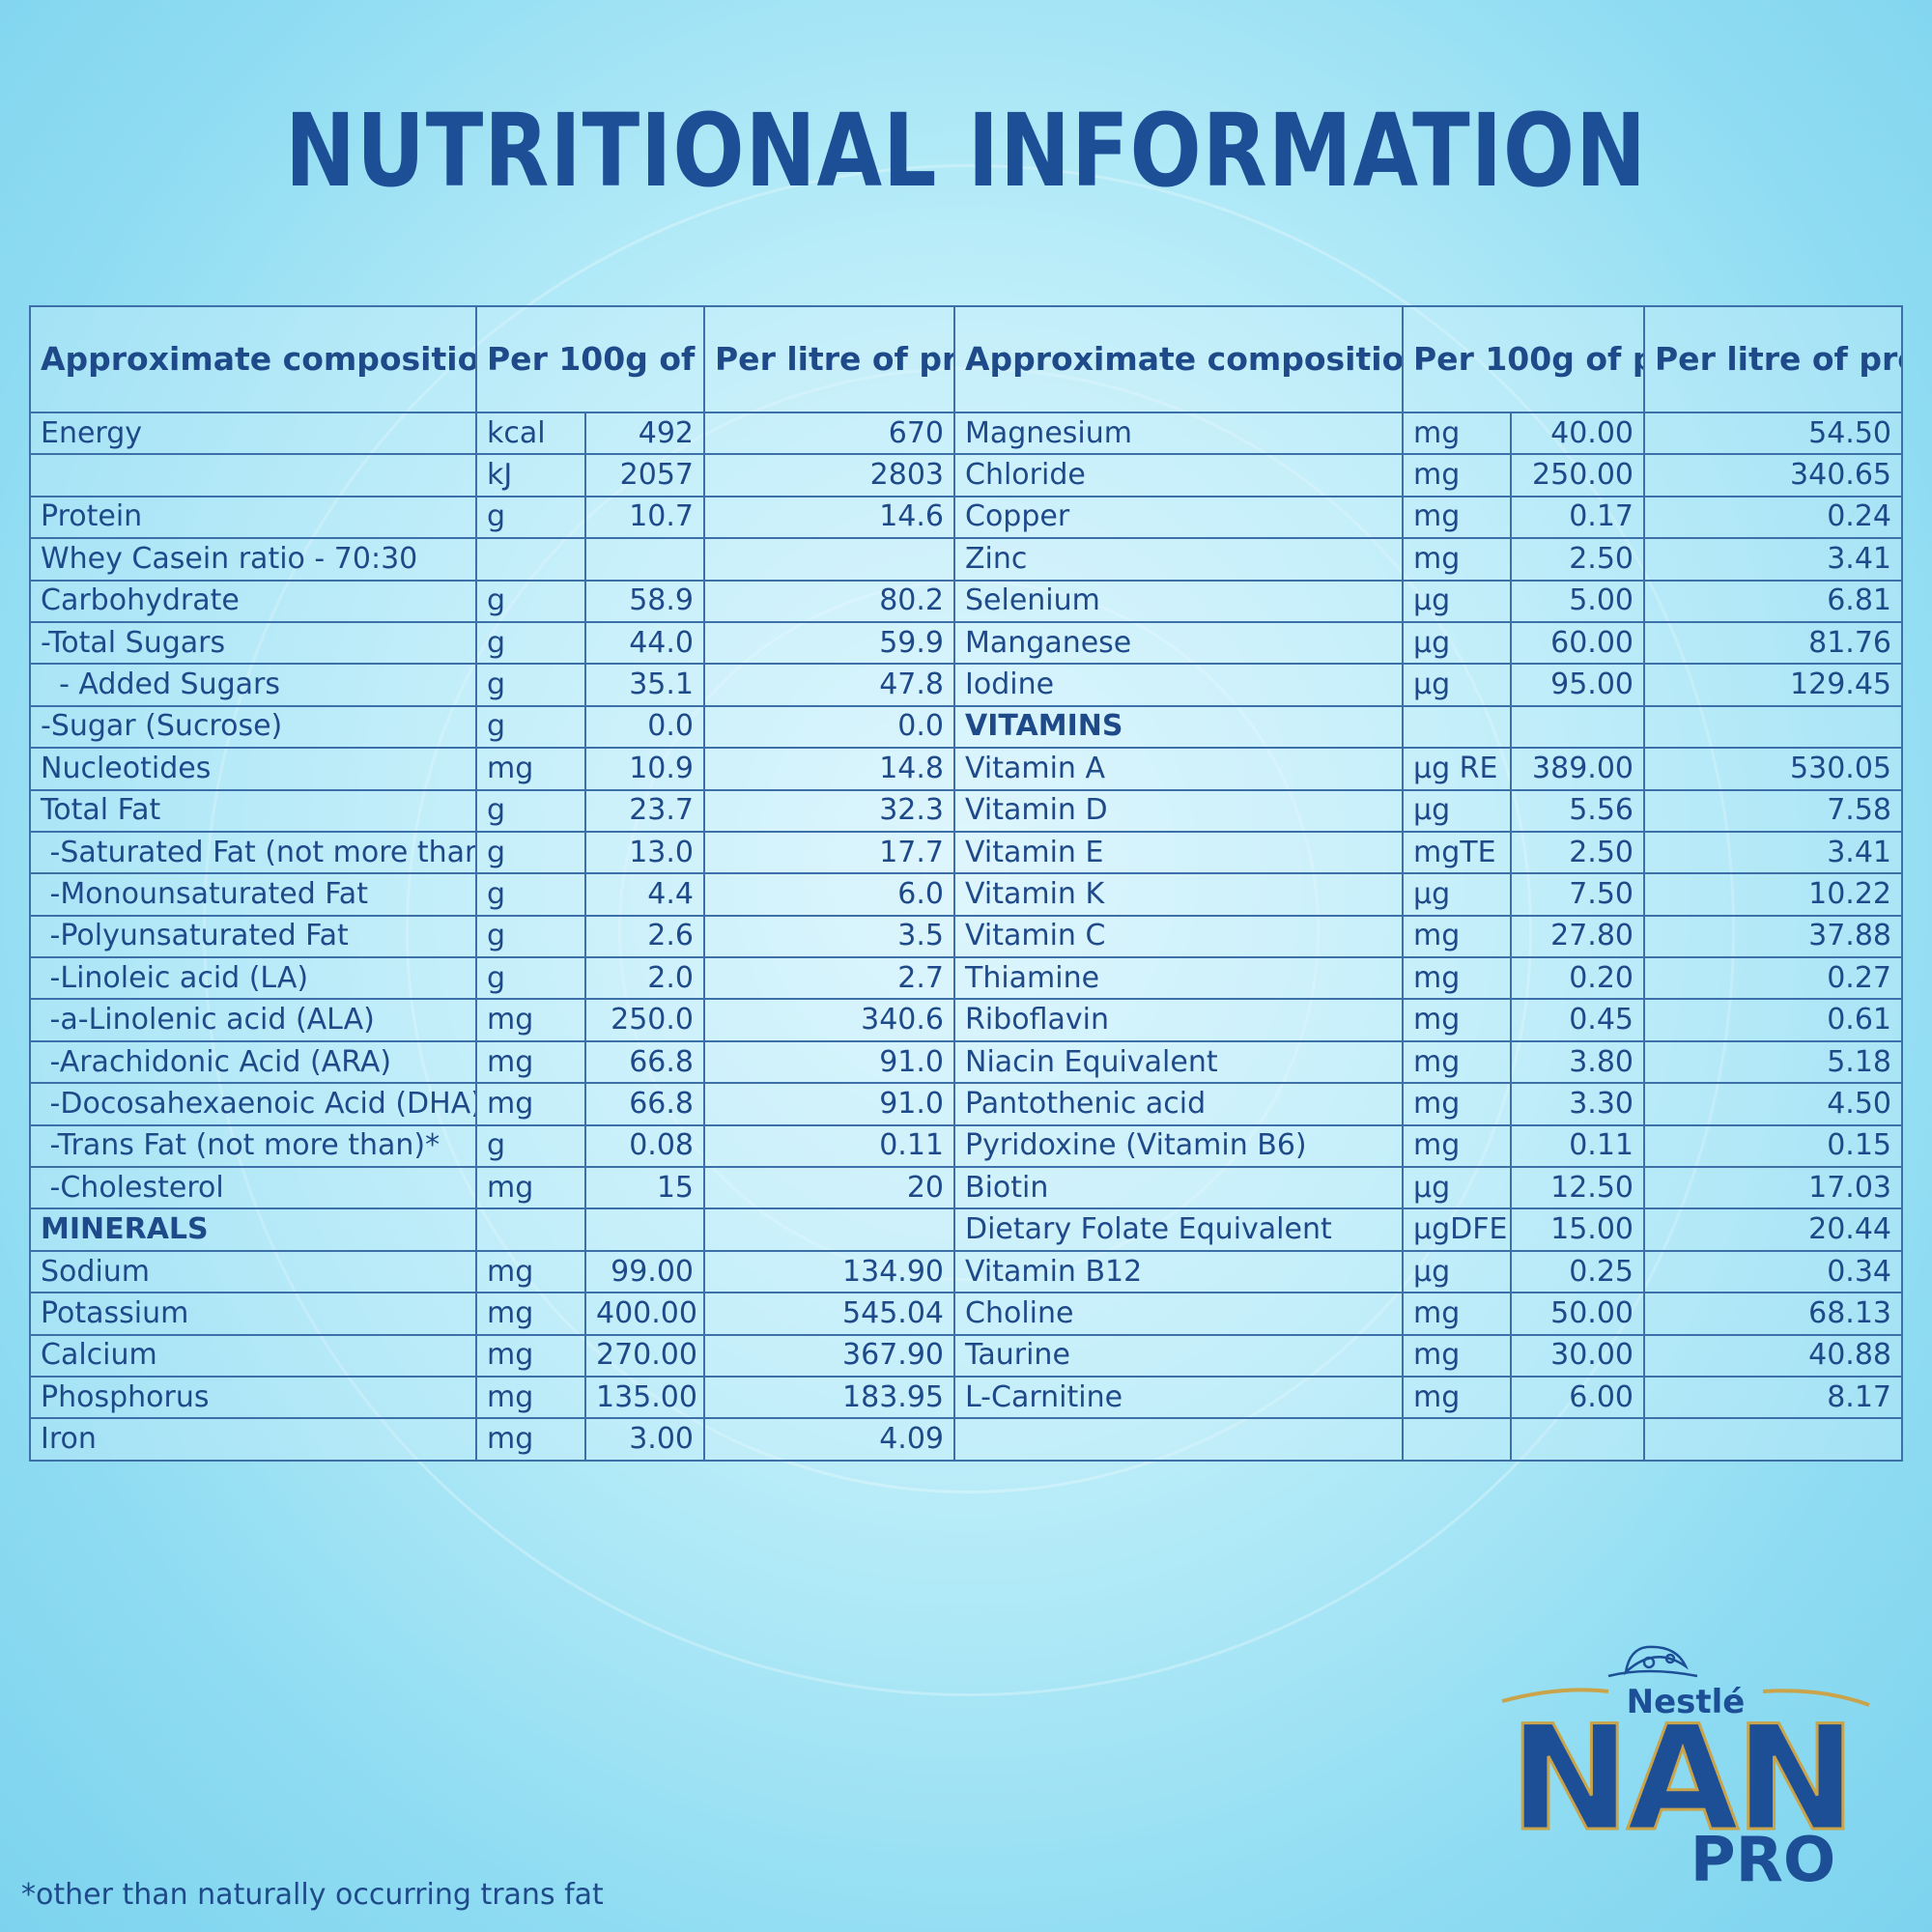 This screenshot has width=1932, height=1932. Describe the element at coordinates (644, 433) in the screenshot. I see `value-per-100g-left: 492` at that location.